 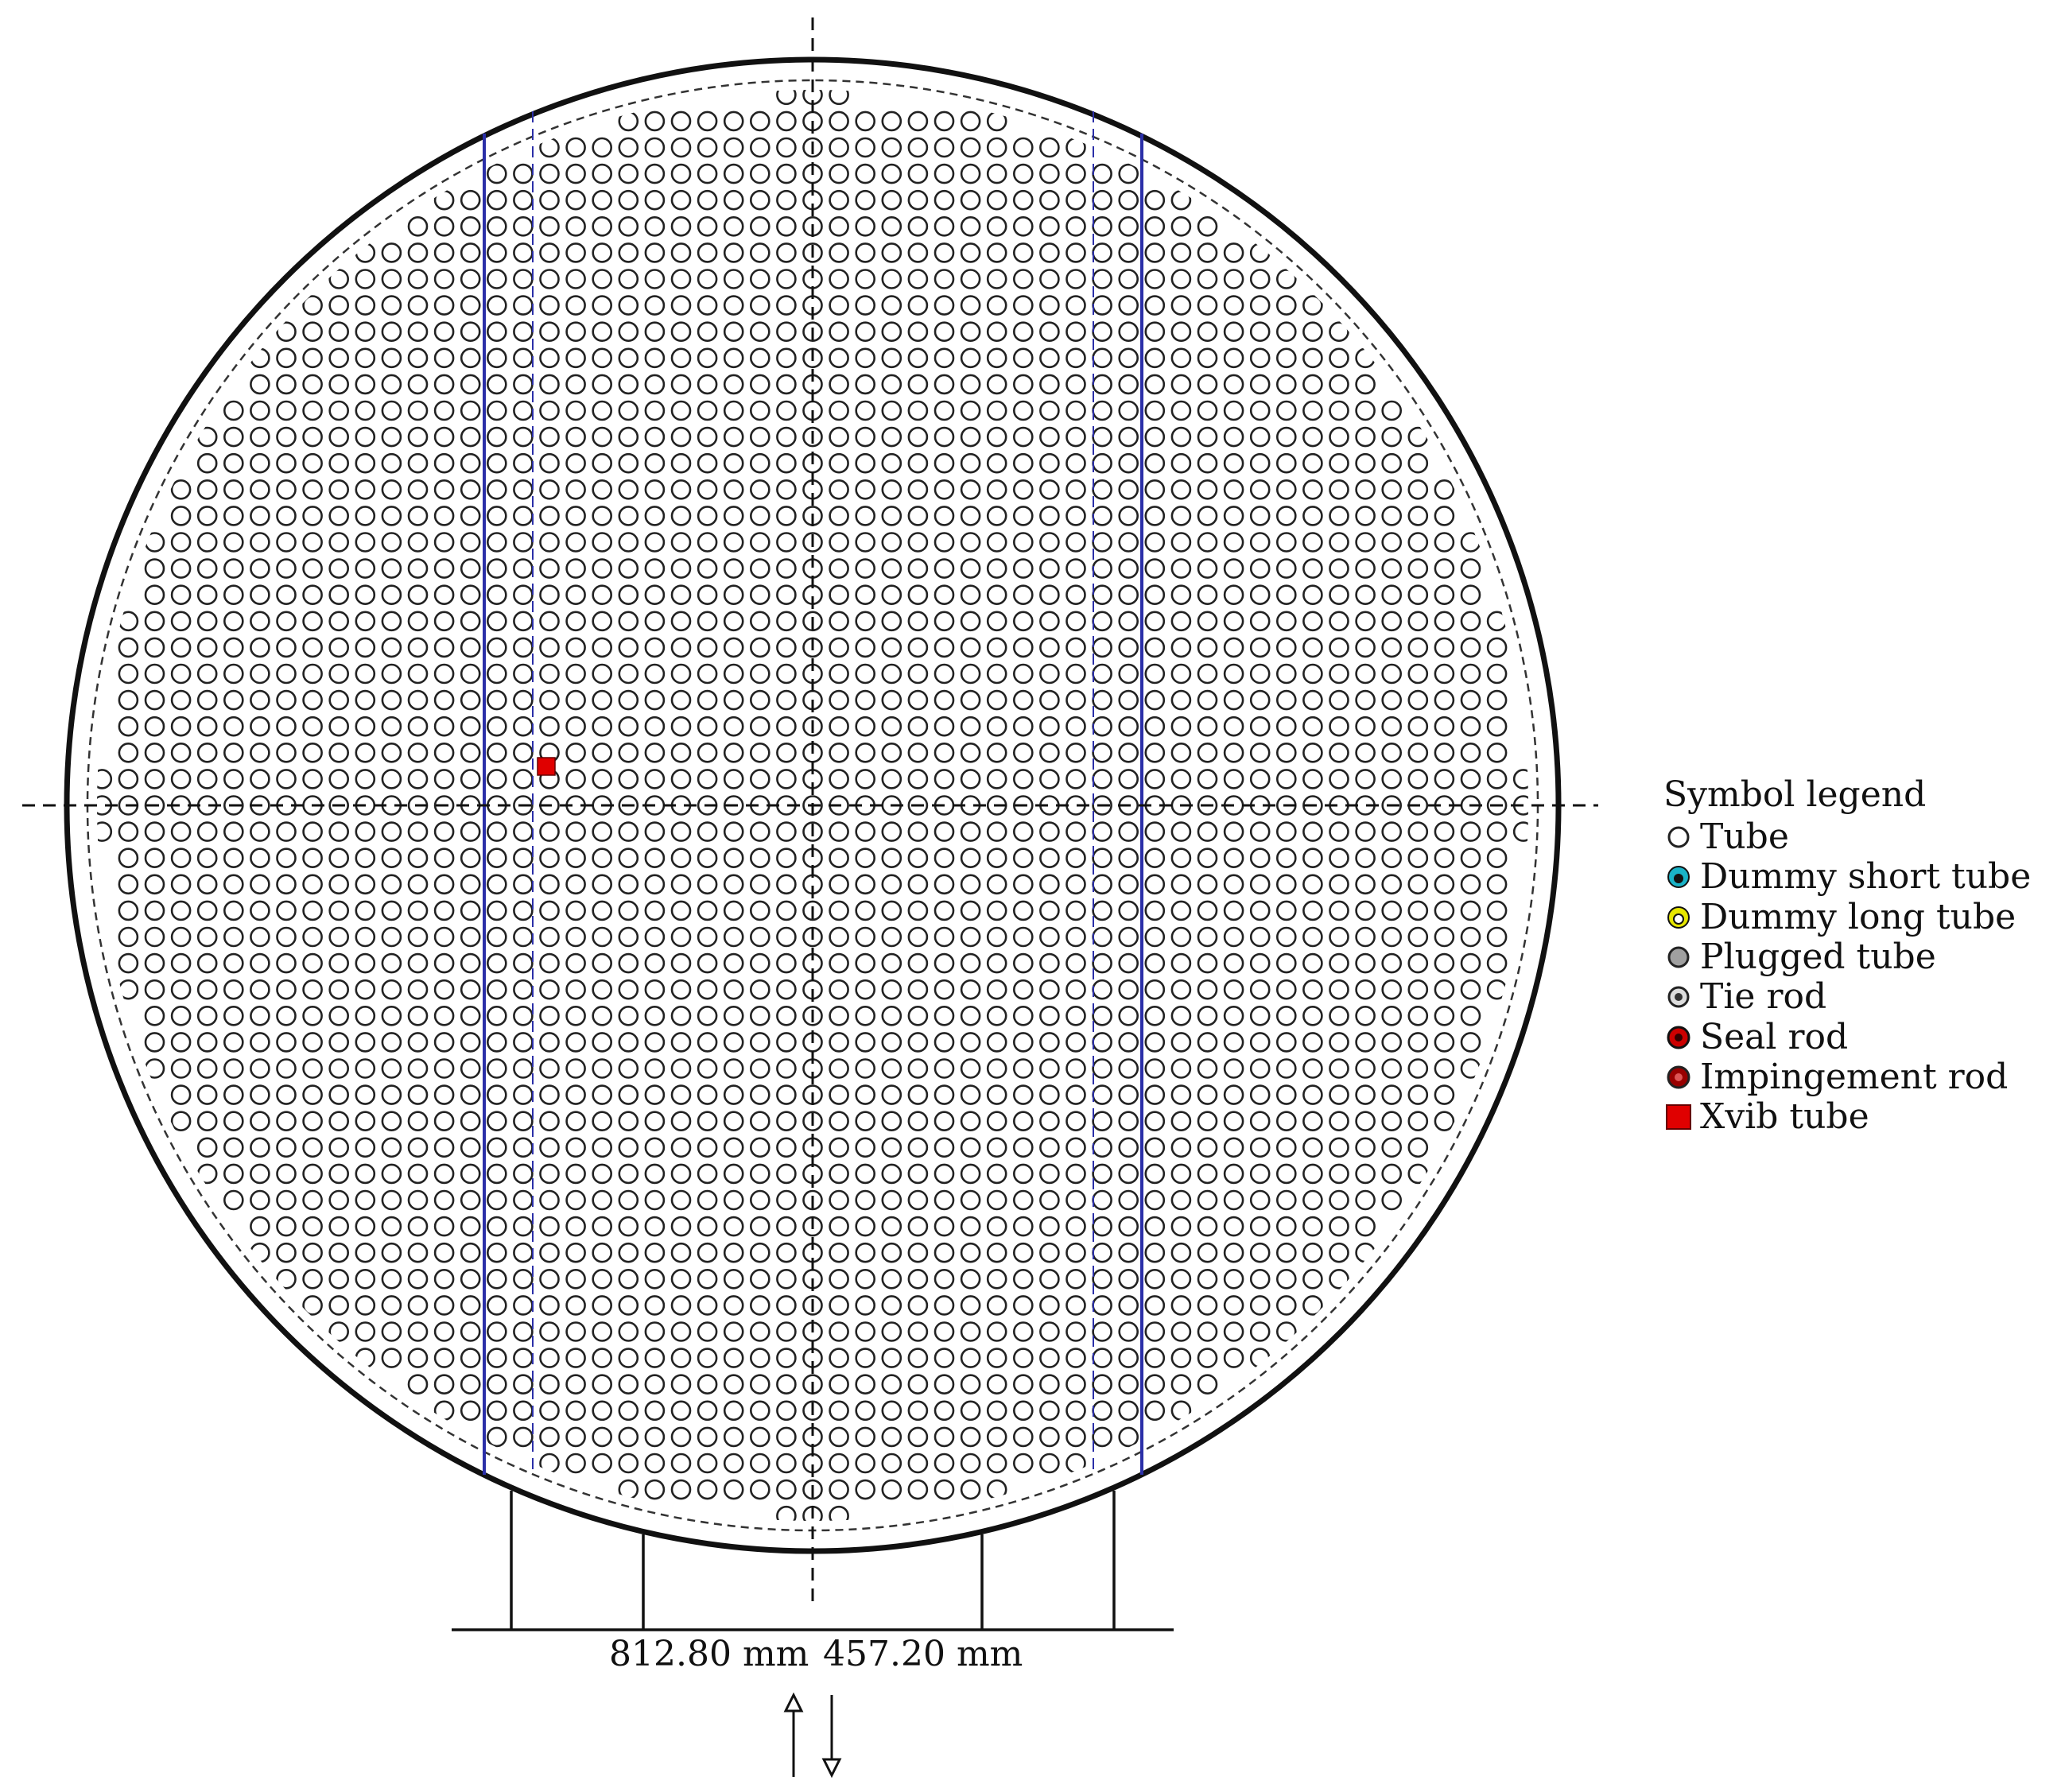 What do you see at coordinates (1866, 877) in the screenshot?
I see `legend-label: Dummy short tube` at bounding box center [1866, 877].